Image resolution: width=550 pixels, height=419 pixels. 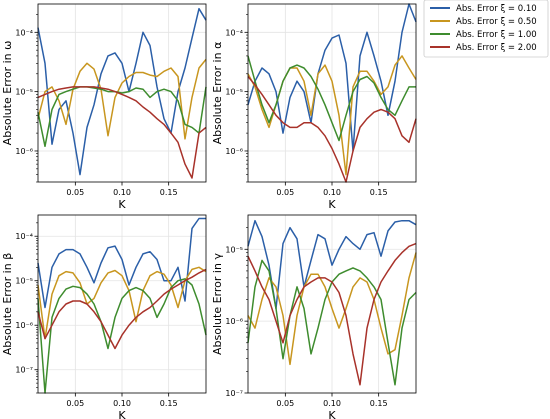 I want to click on legend-label-4: Abs. Error ξ = 2.00, so click(x=496, y=48).